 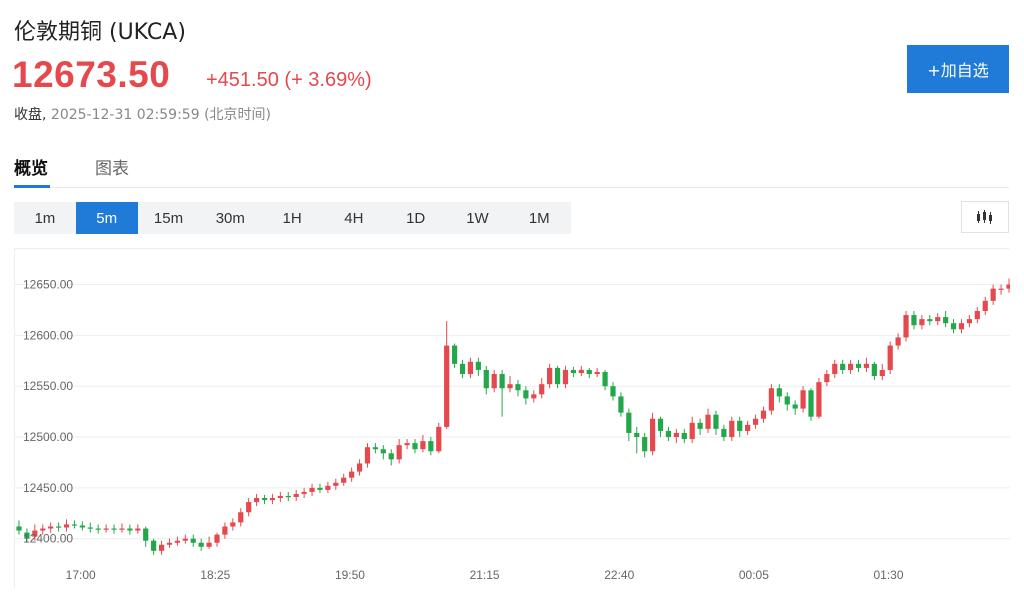 I want to click on tab-overview: 概览, so click(x=31, y=169).